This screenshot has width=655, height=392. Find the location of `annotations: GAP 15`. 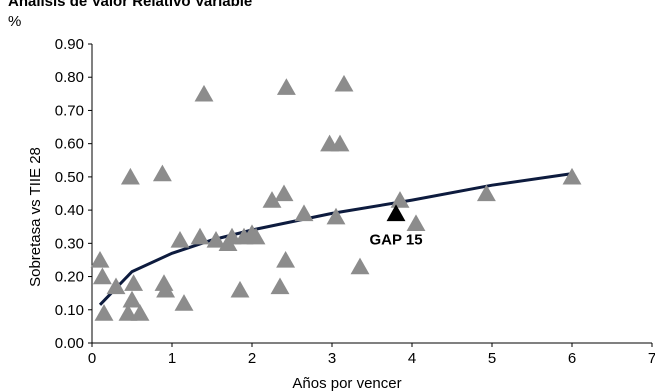

annotations: GAP 15 is located at coordinates (395, 239).